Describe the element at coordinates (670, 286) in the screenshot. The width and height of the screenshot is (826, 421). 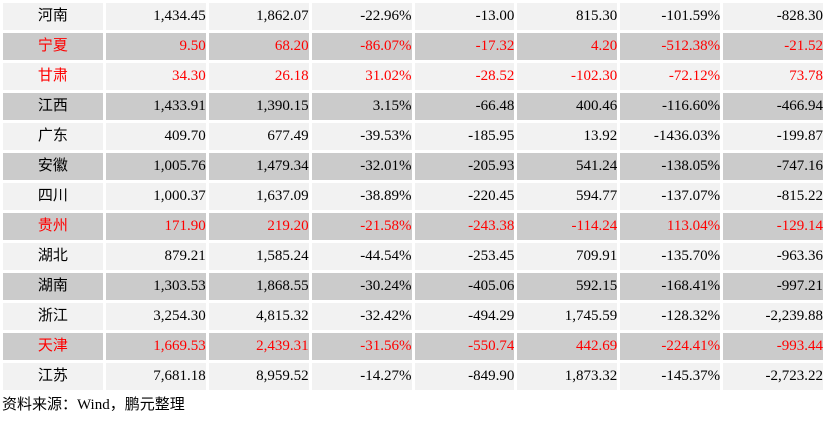
I see `value-cell: -168.41%` at that location.